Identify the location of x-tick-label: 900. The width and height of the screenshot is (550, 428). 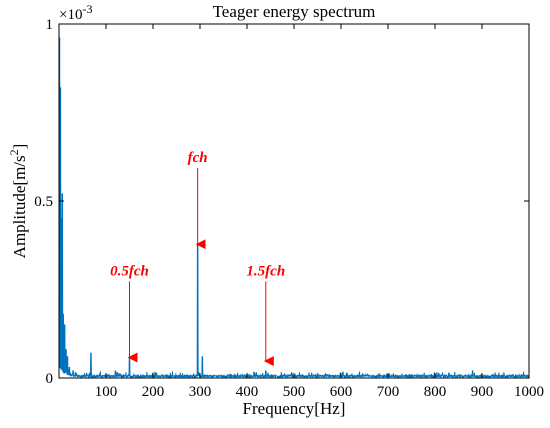
(482, 392).